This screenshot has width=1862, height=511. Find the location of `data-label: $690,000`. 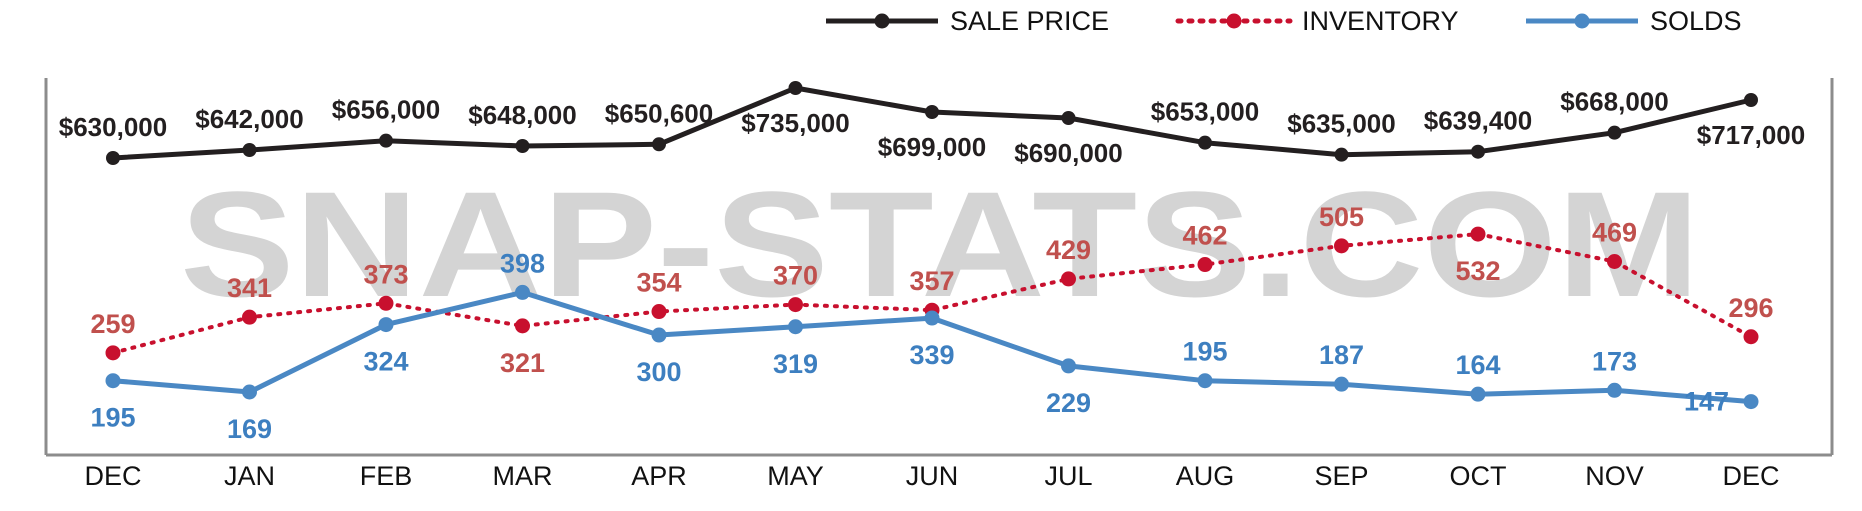

data-label: $690,000 is located at coordinates (1068, 153).